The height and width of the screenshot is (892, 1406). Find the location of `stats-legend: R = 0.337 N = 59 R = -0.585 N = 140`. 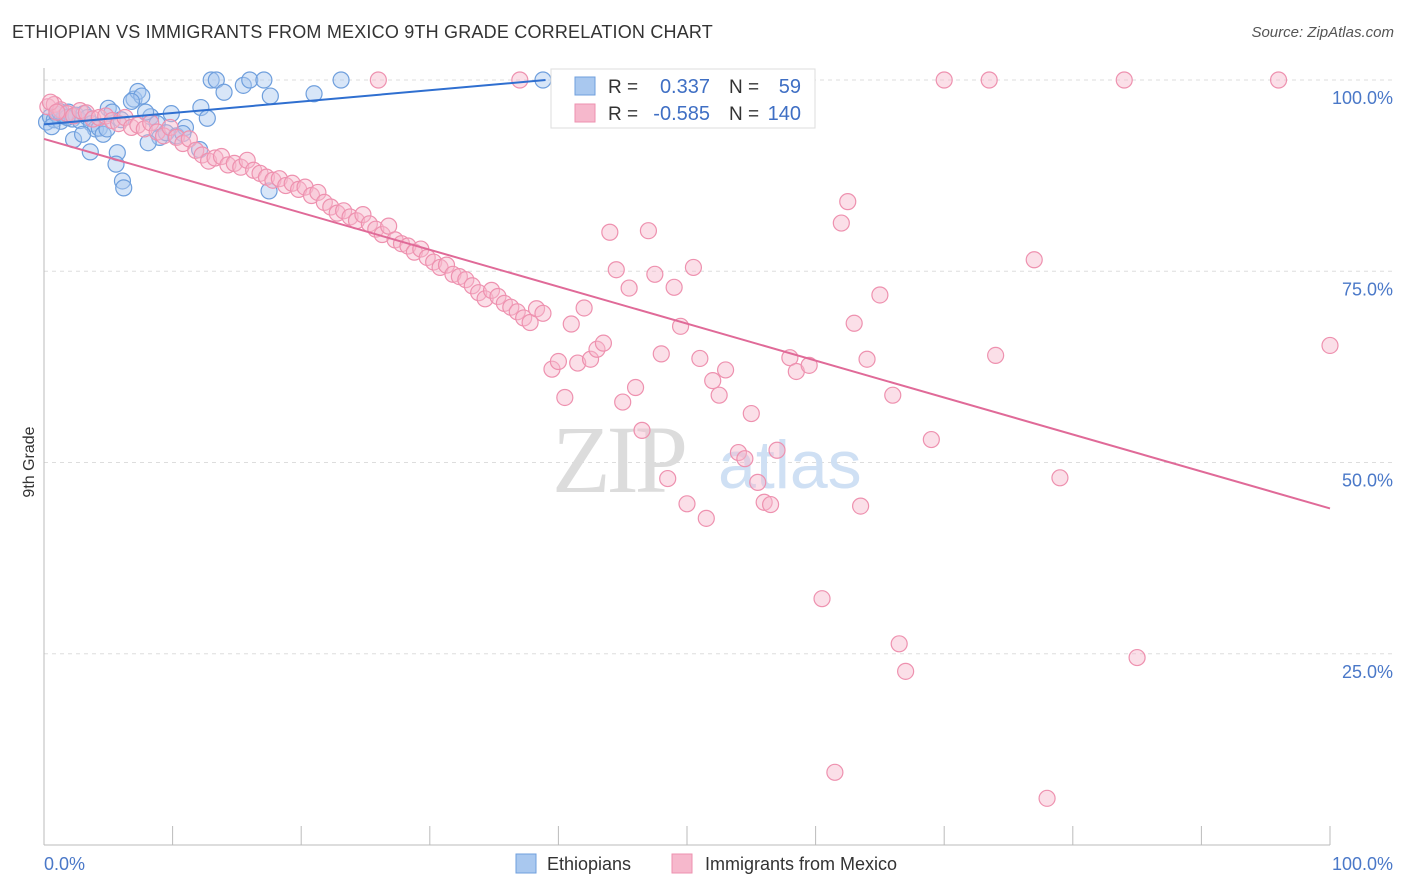

stats-legend: R = 0.337 N = 59 R = -0.585 N = 140 is located at coordinates (683, 98).